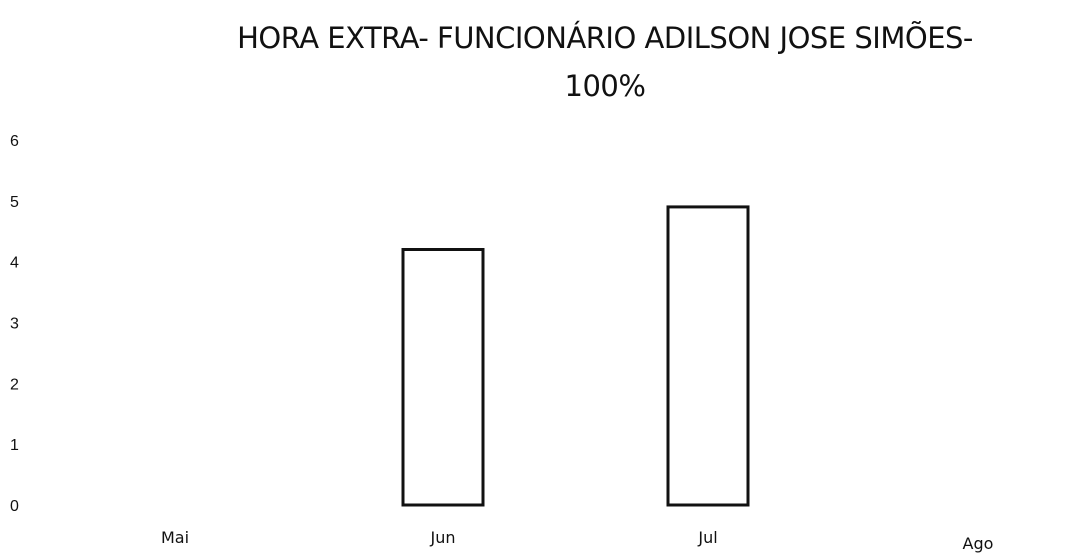 This screenshot has height=554, width=1077. I want to click on y-tick-label: 2, so click(14, 384).